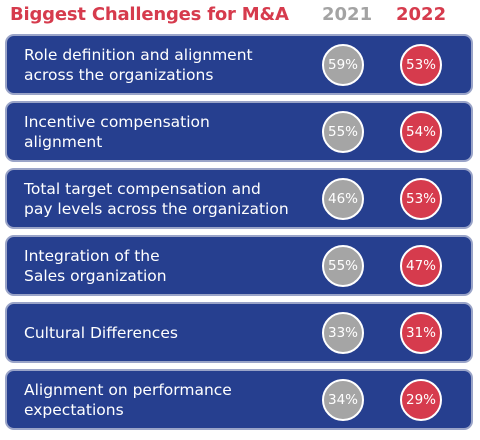 The width and height of the screenshot is (480, 440). What do you see at coordinates (149, 14) in the screenshot?
I see `chart-title: Biggest Challenges for M&A` at bounding box center [149, 14].